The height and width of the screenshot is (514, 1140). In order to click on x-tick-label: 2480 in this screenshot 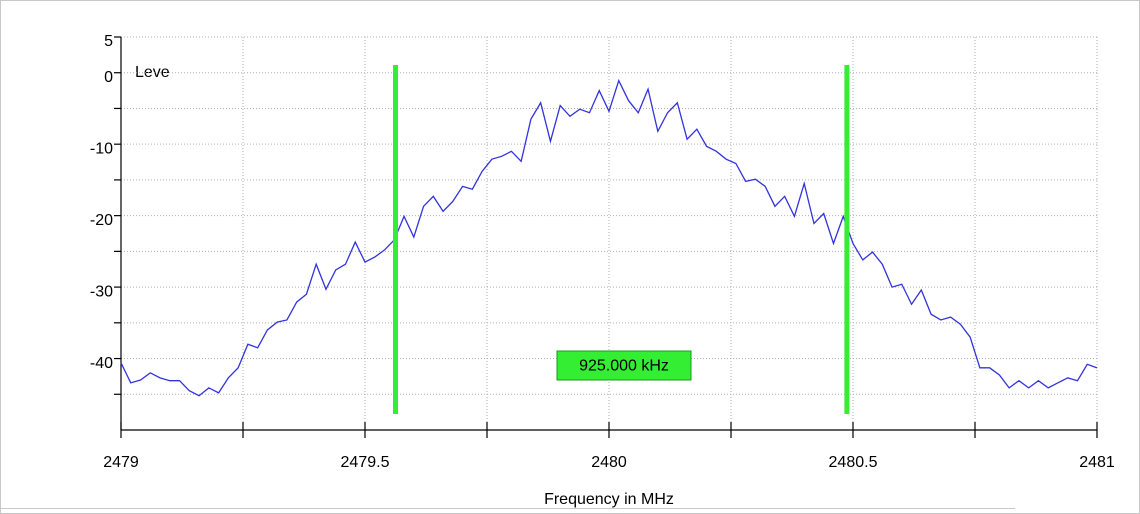, I will do `click(609, 462)`.